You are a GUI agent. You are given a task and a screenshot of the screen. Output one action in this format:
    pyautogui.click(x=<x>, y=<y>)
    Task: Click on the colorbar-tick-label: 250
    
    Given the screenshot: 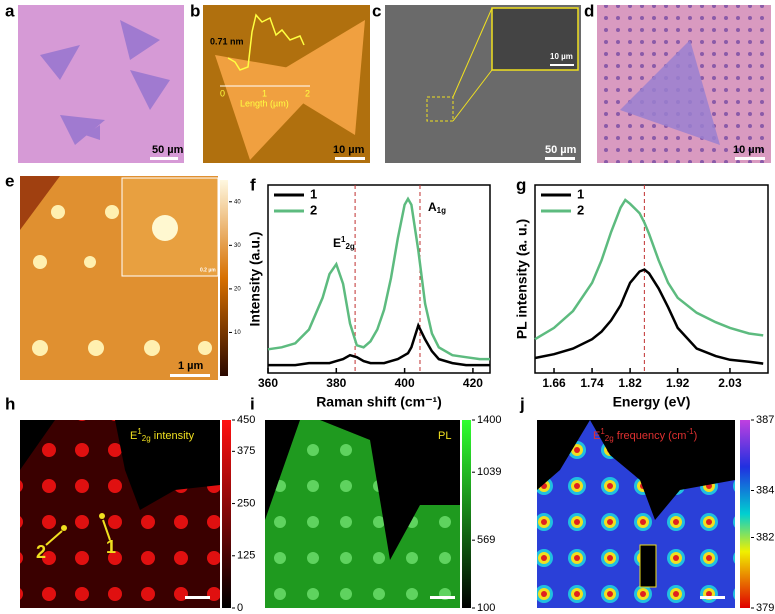 What is the action you would take?
    pyautogui.click(x=246, y=503)
    